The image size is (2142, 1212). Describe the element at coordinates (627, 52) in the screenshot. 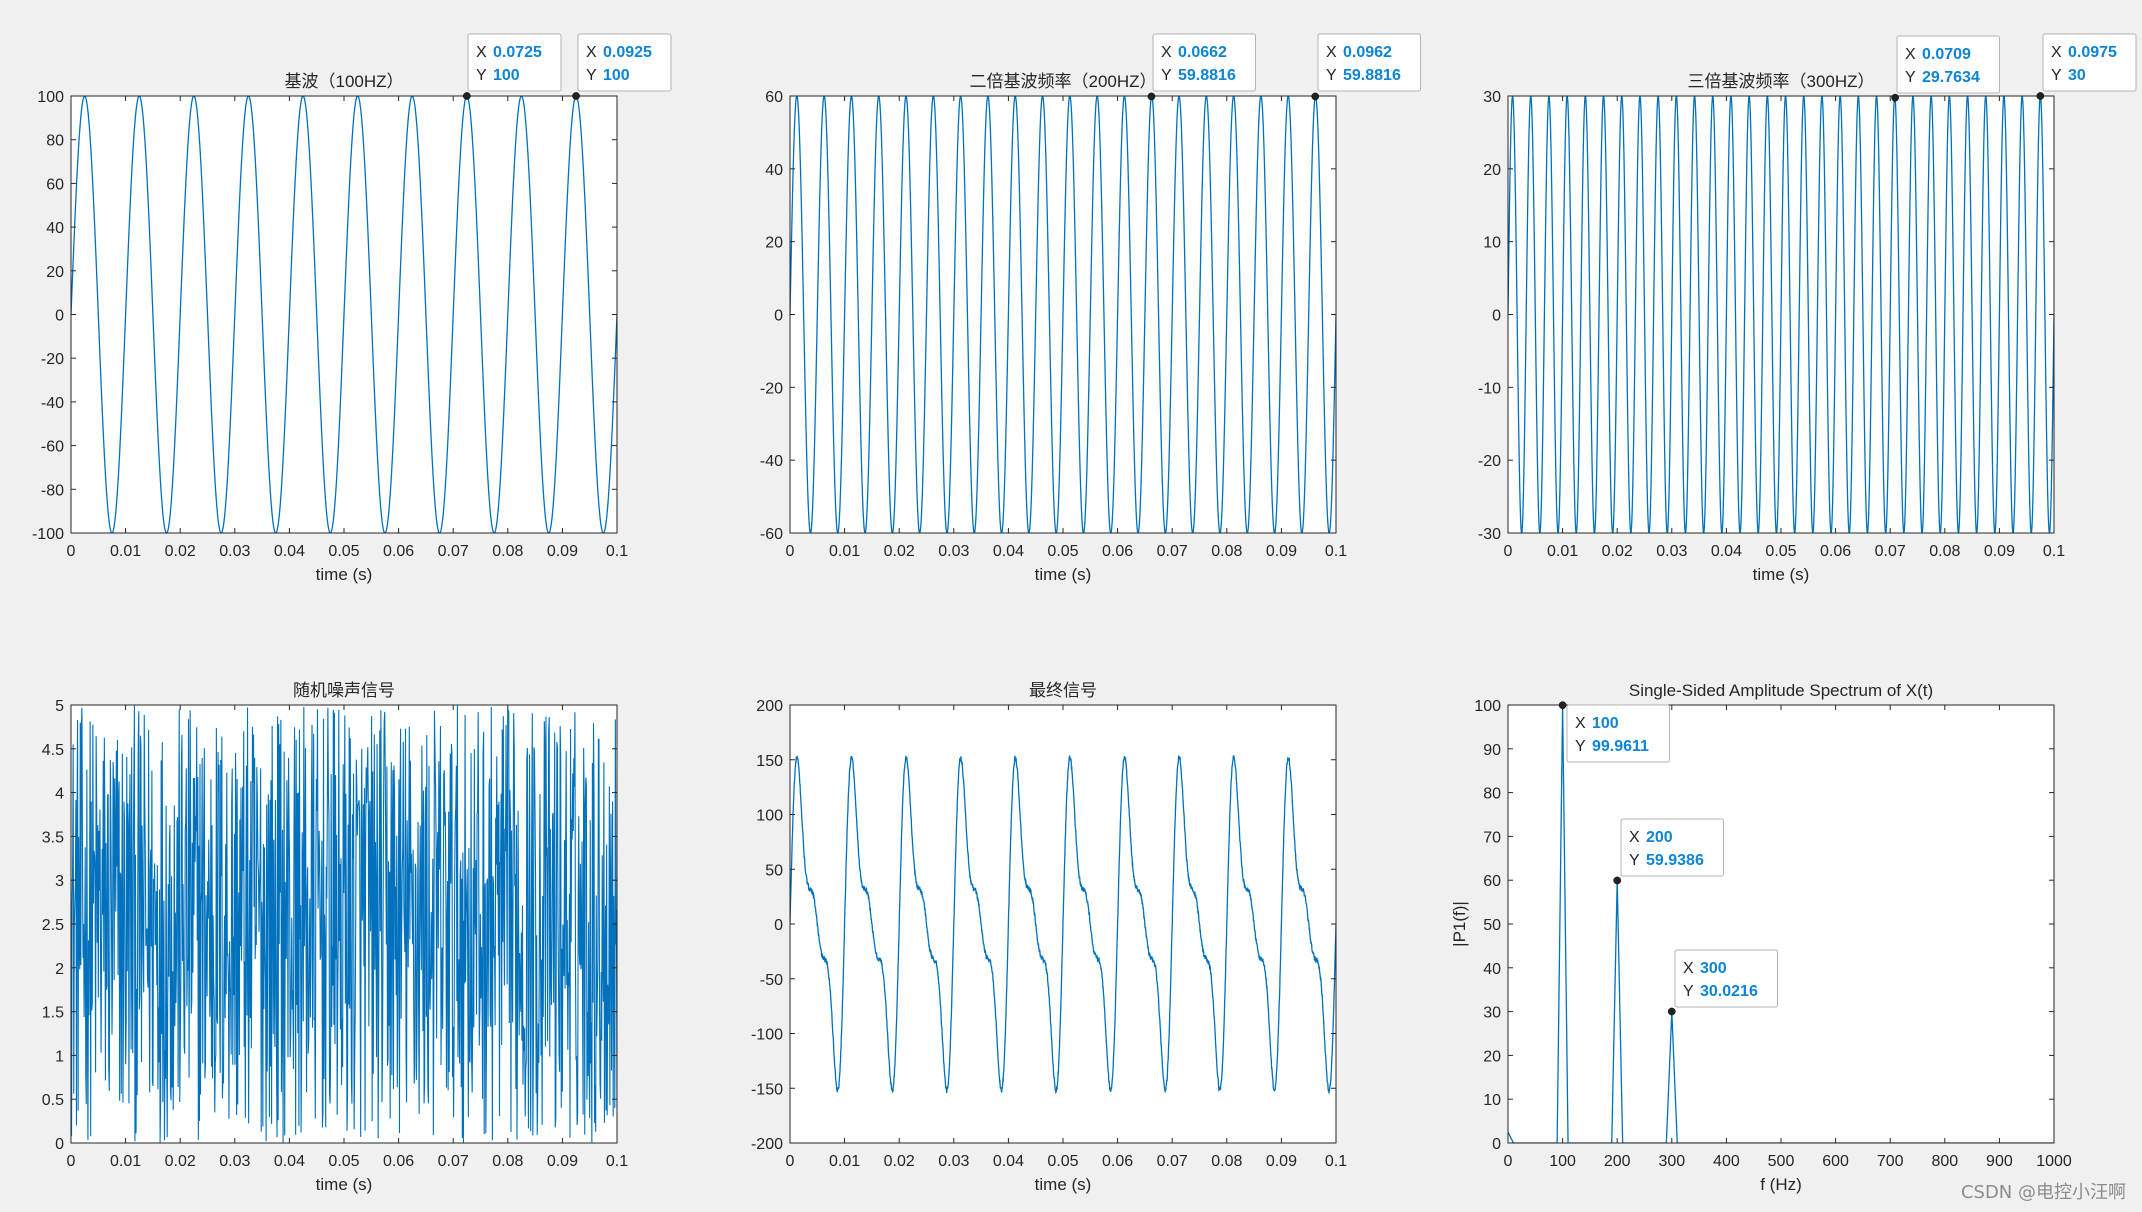

I see `datatip-x-value: 0.0925` at that location.